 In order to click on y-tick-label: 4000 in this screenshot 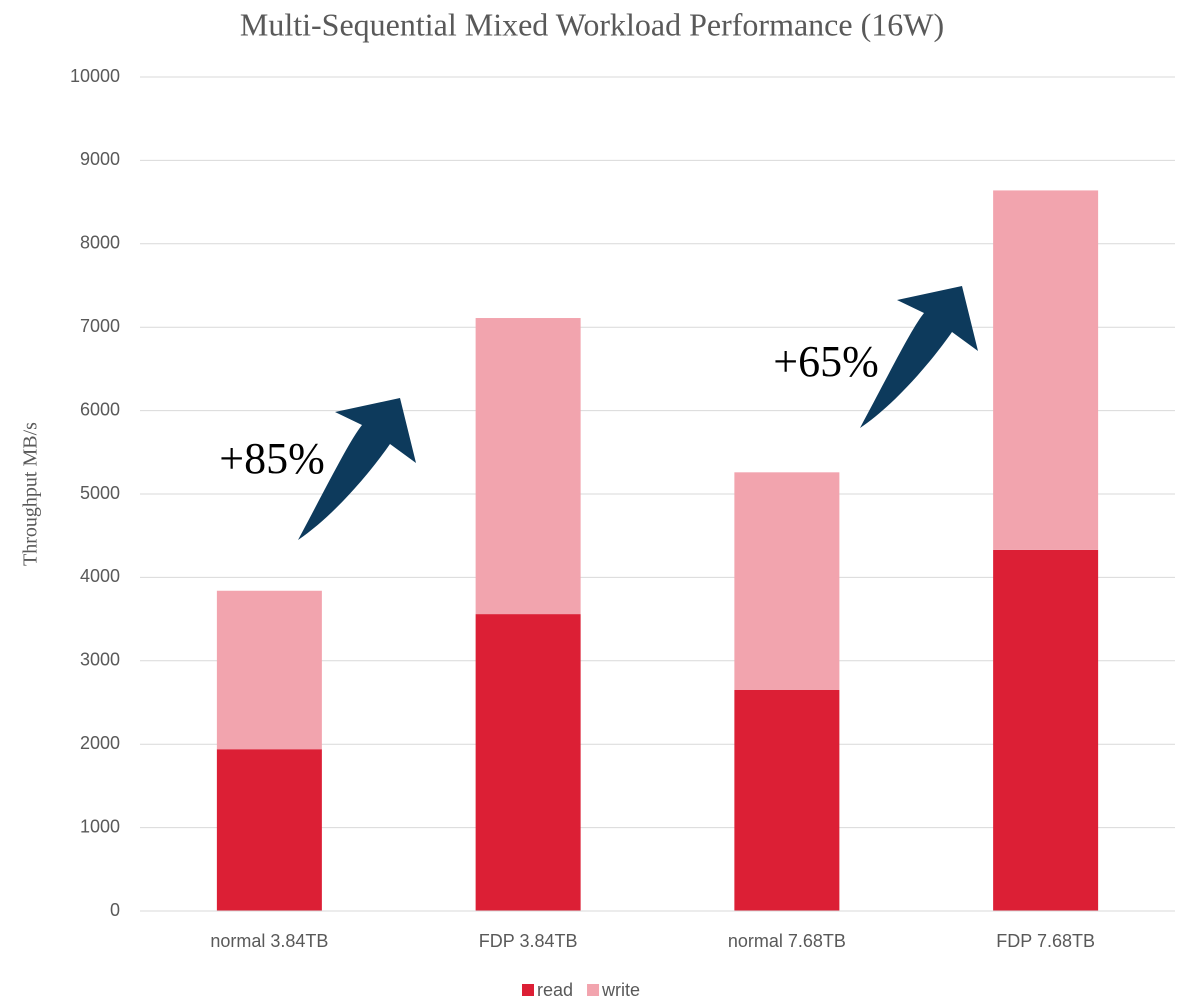, I will do `click(100, 576)`.